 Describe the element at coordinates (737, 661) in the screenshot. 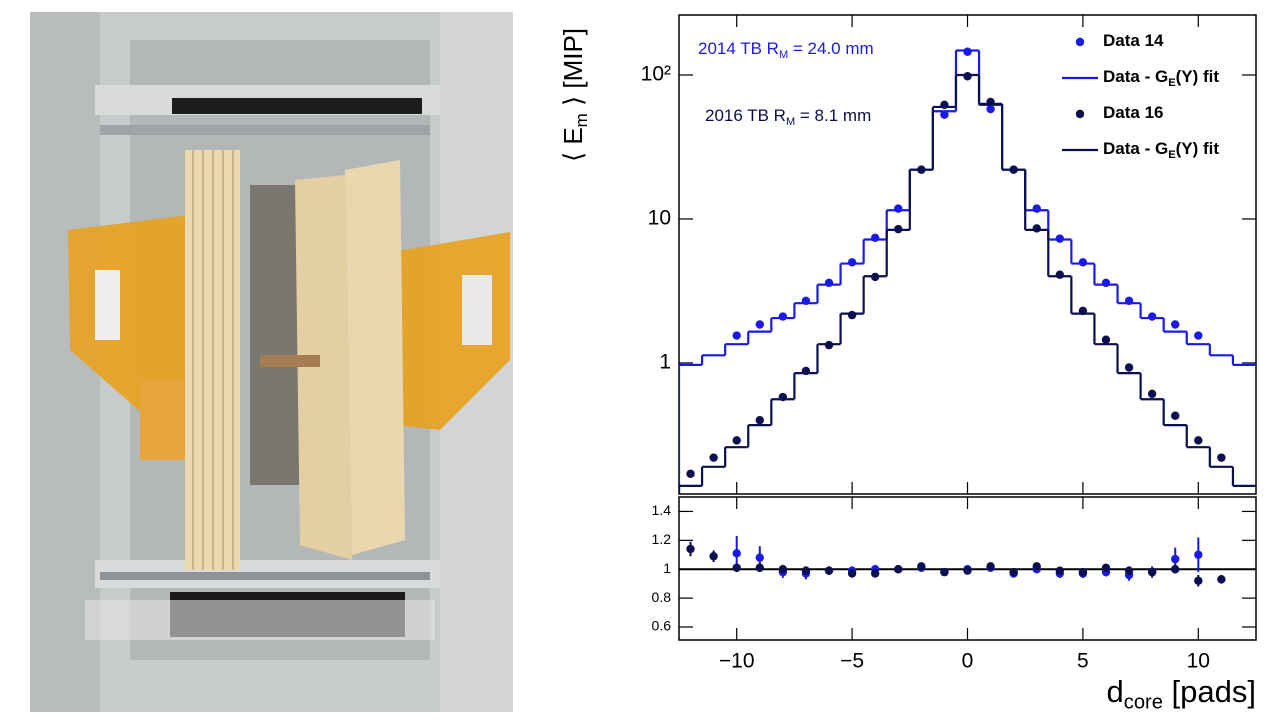

I see `x-tick-label: −10` at that location.